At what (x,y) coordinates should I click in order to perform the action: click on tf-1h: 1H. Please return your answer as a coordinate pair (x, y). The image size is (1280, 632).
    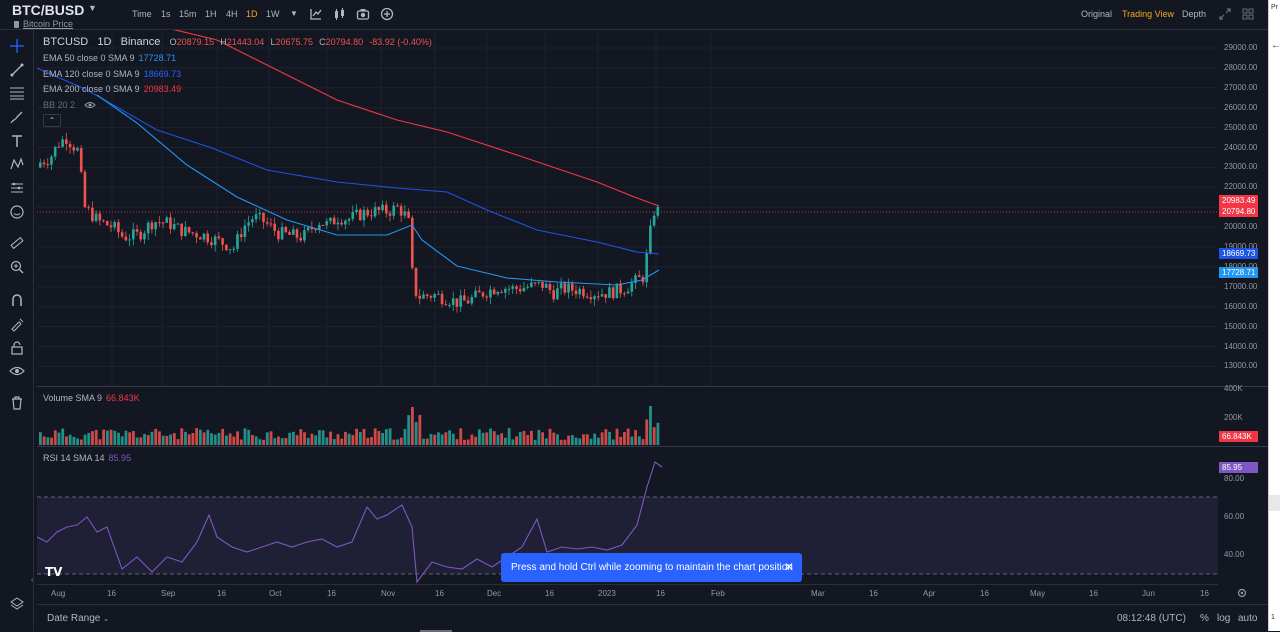
    Looking at the image, I should click on (211, 14).